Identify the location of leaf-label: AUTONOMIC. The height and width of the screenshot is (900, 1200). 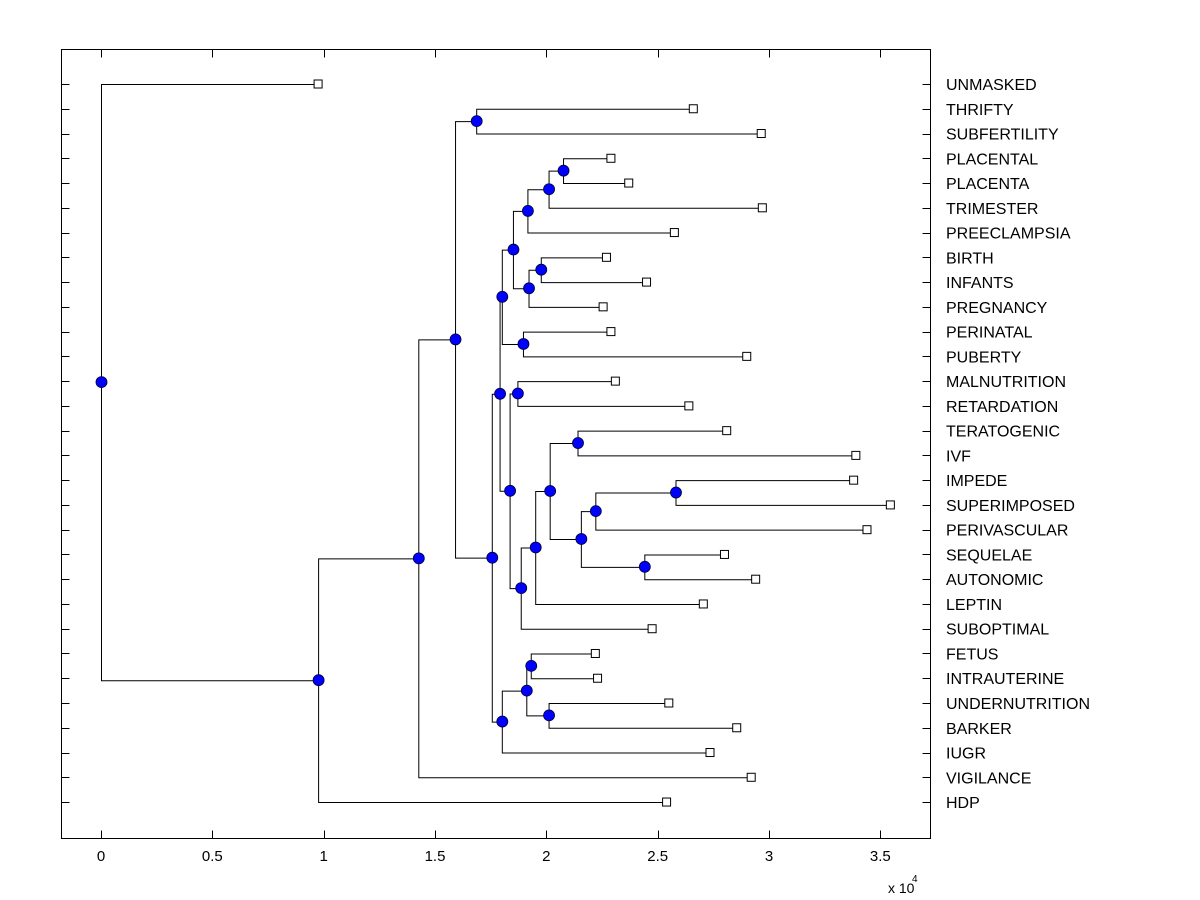
(994, 580).